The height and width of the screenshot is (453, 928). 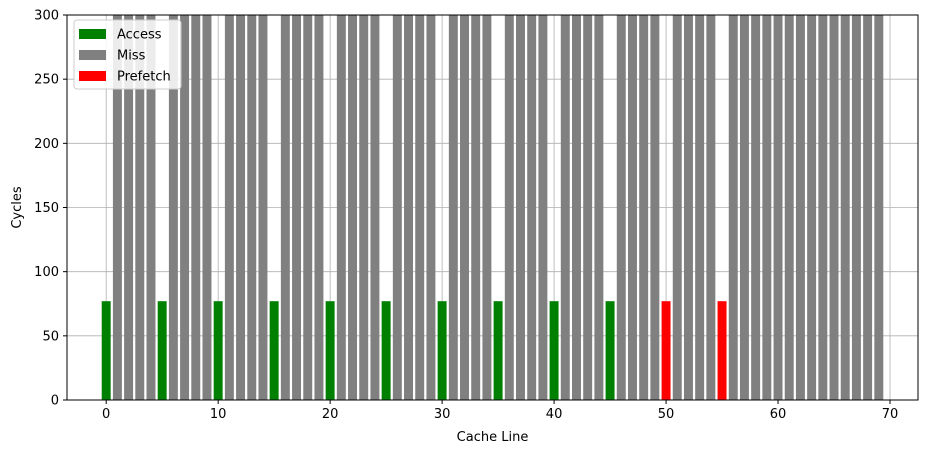 What do you see at coordinates (131, 56) in the screenshot?
I see `legend-label-miss: Miss` at bounding box center [131, 56].